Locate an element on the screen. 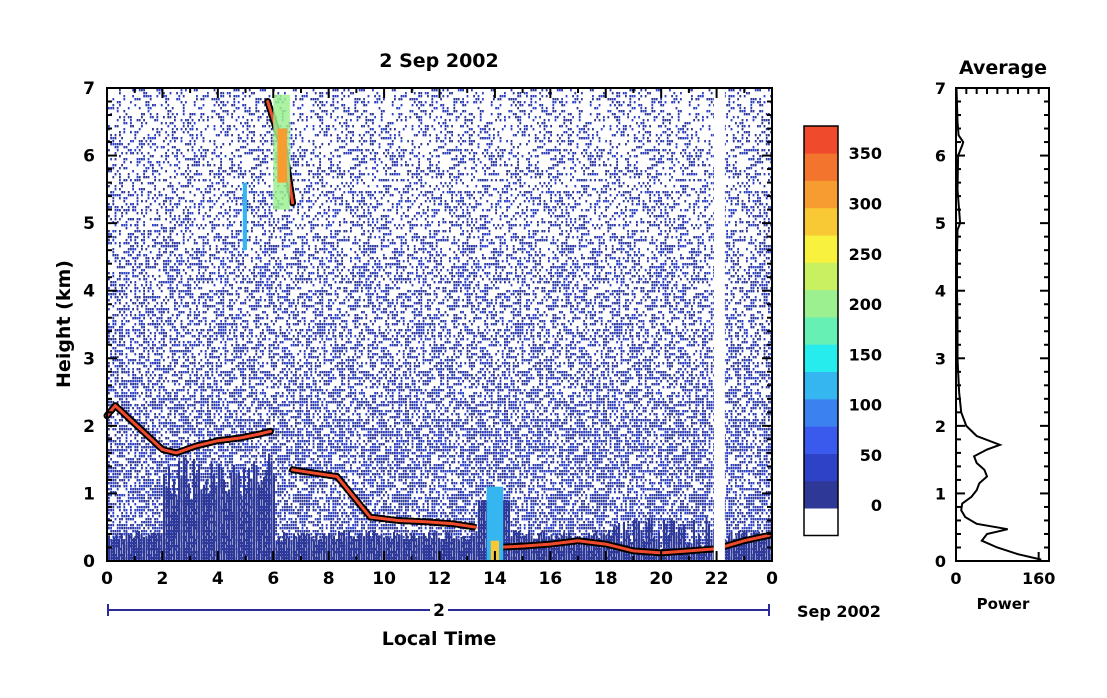  x-tick-label: 20 is located at coordinates (661, 579).